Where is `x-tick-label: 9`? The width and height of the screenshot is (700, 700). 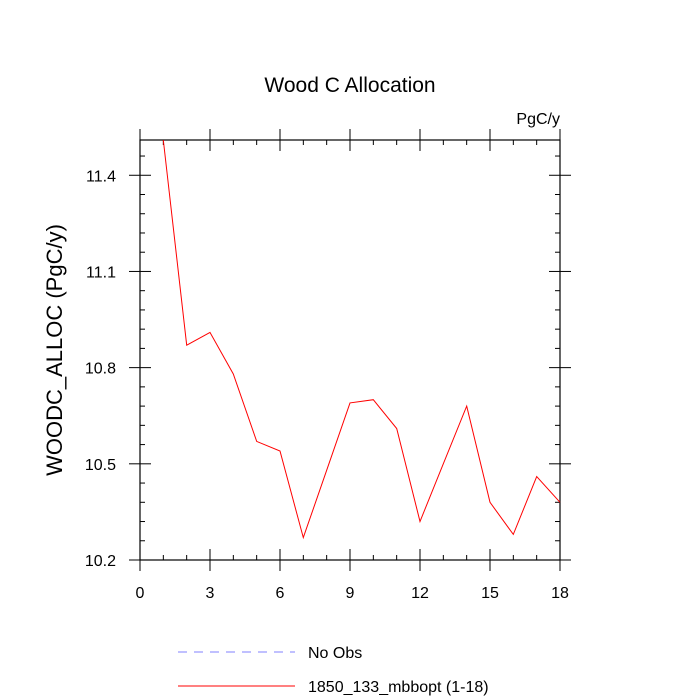 x-tick-label: 9 is located at coordinates (350, 593).